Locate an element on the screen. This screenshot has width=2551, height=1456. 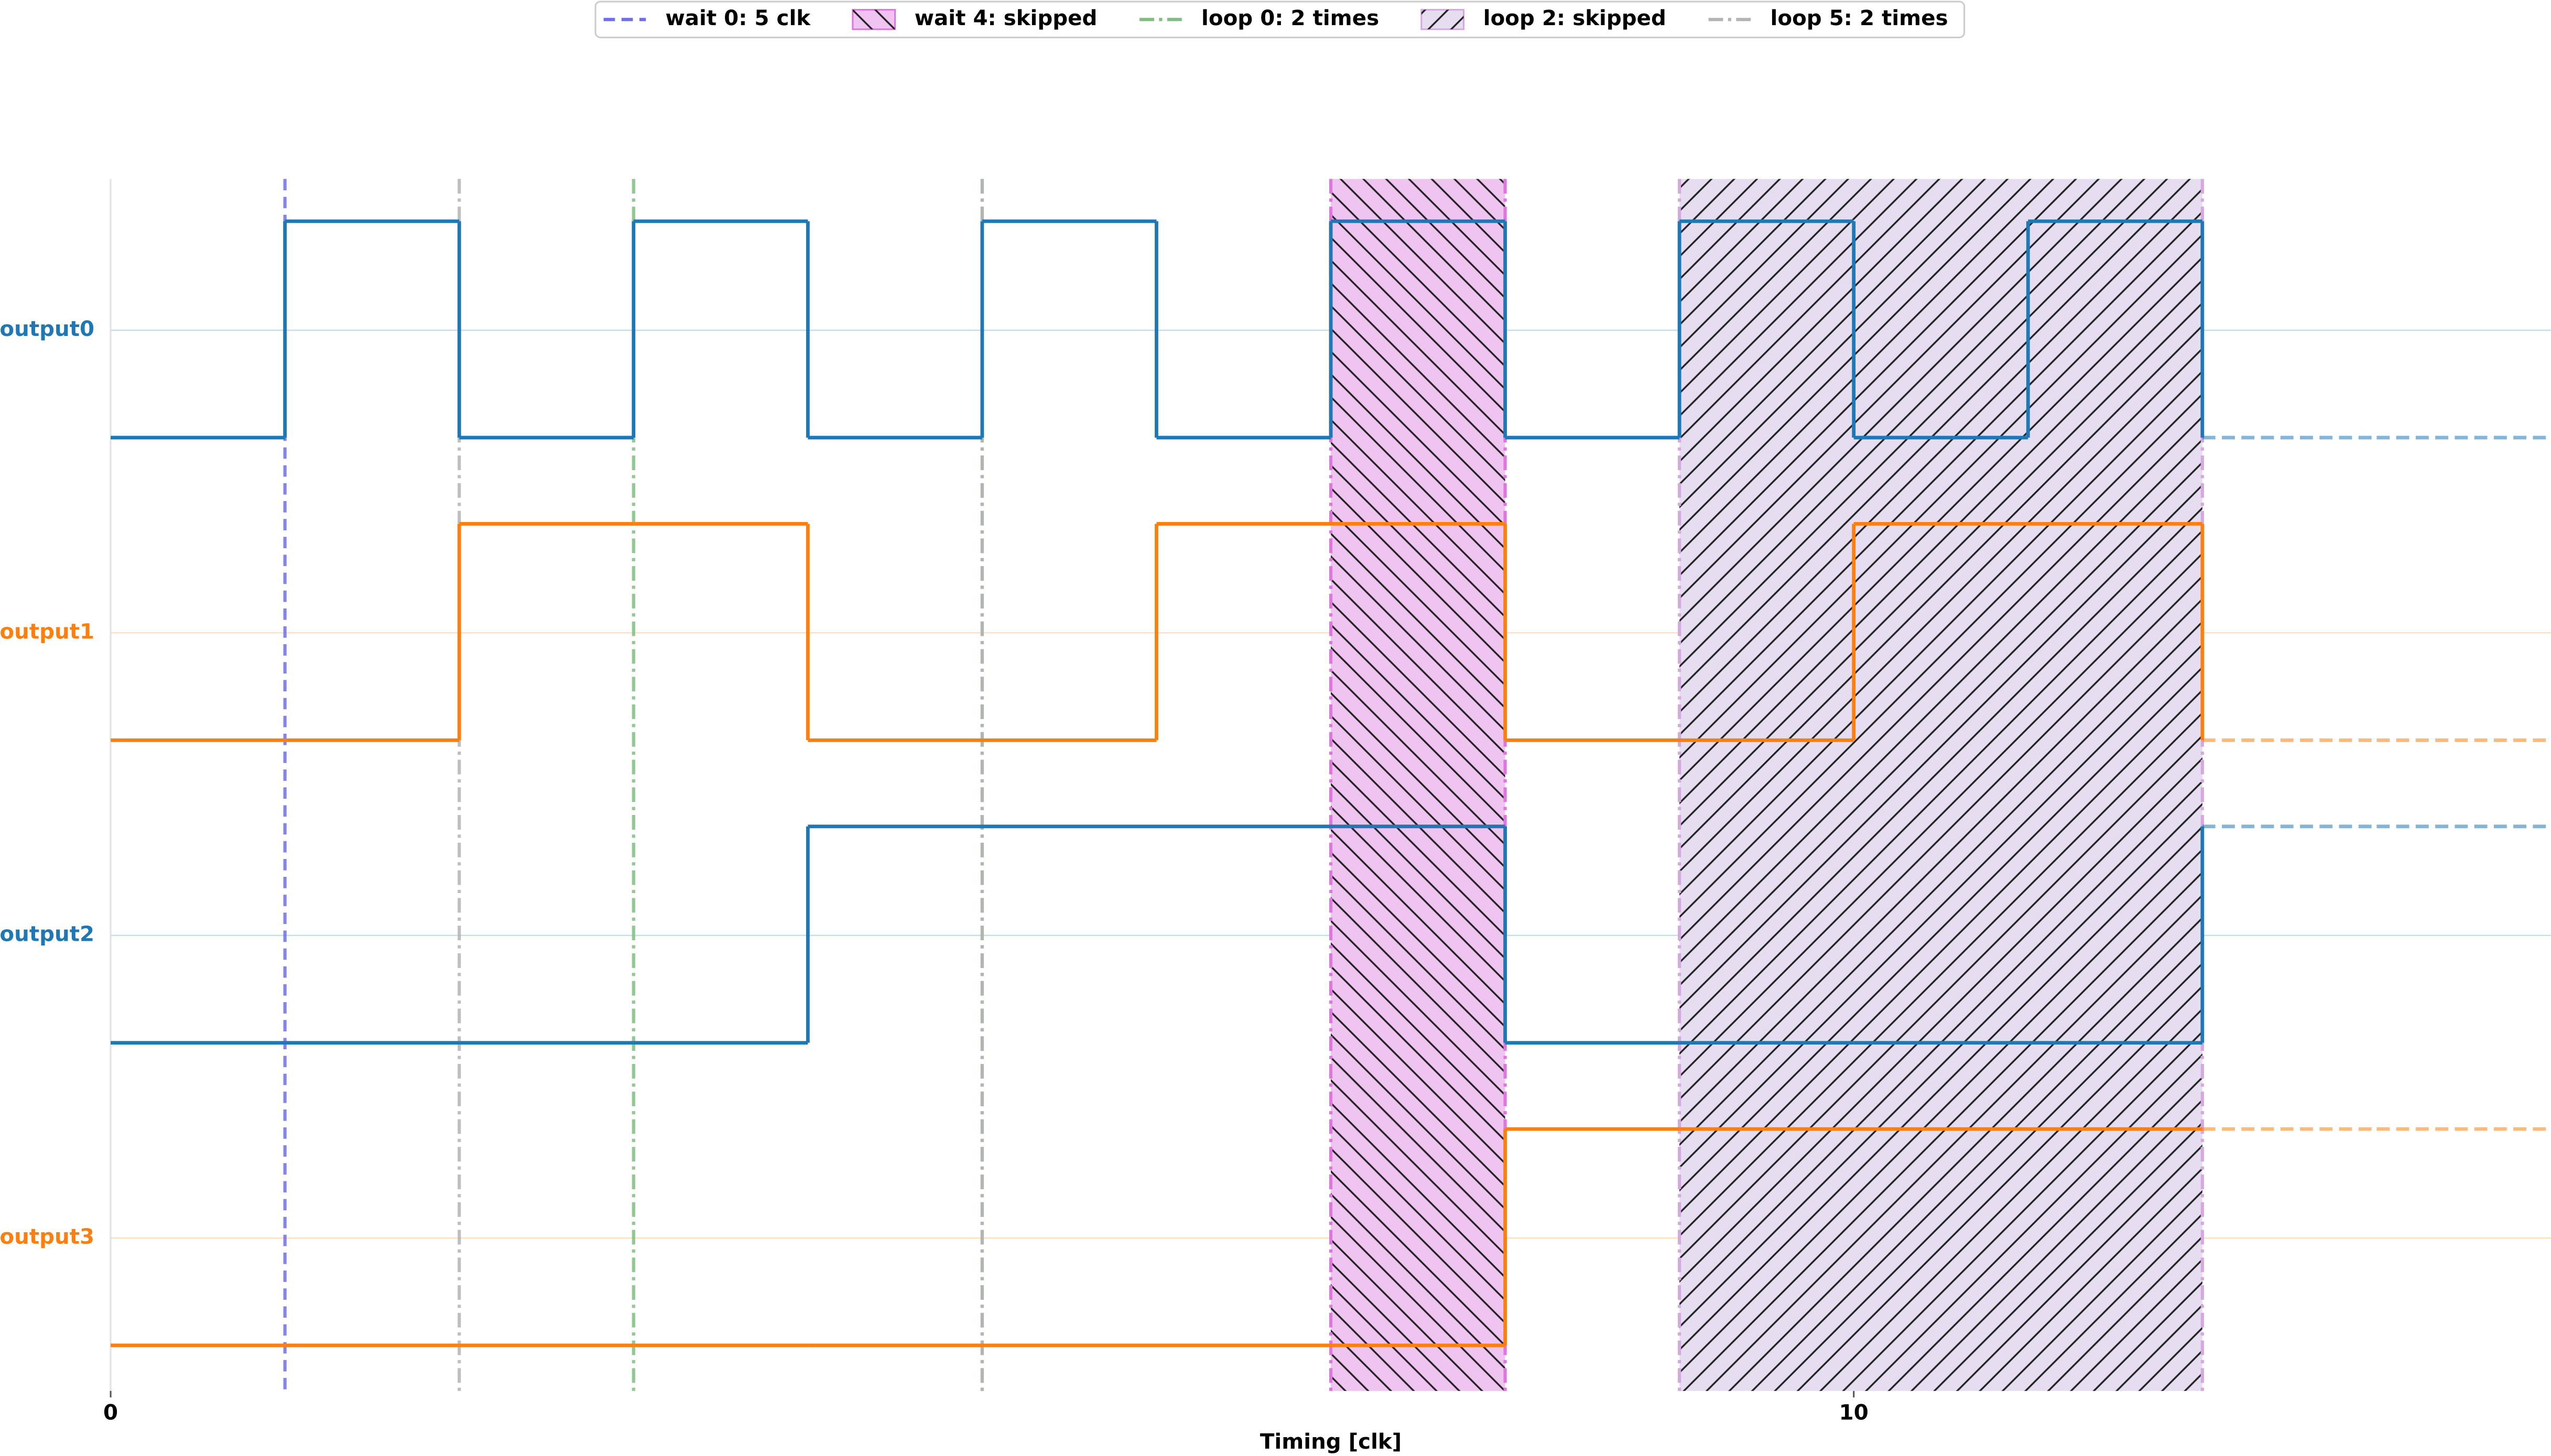
y-tick-label: output1 is located at coordinates (47, 632).